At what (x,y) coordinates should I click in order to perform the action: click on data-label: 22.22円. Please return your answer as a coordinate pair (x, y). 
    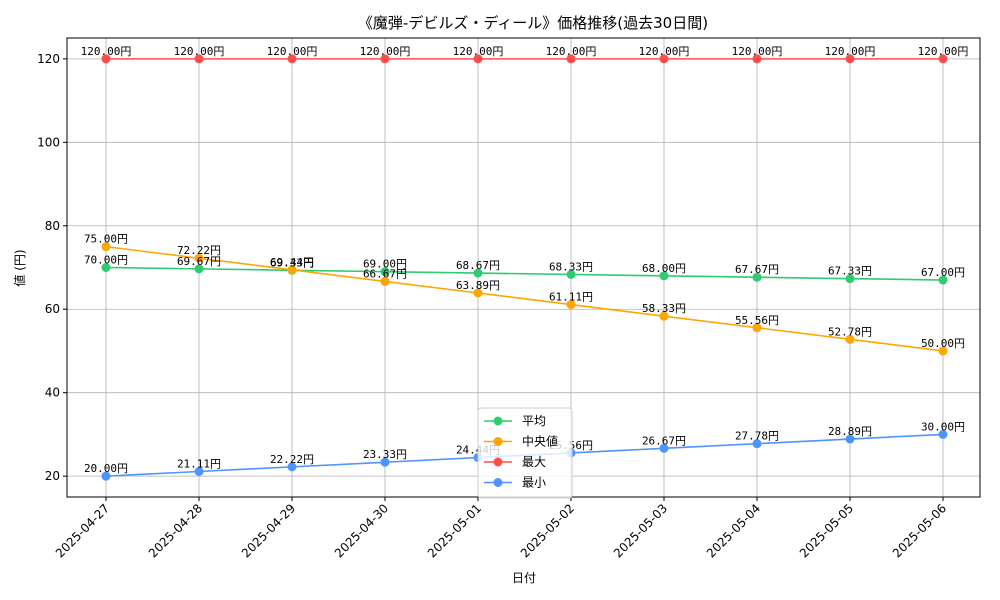
    Looking at the image, I should click on (292, 459).